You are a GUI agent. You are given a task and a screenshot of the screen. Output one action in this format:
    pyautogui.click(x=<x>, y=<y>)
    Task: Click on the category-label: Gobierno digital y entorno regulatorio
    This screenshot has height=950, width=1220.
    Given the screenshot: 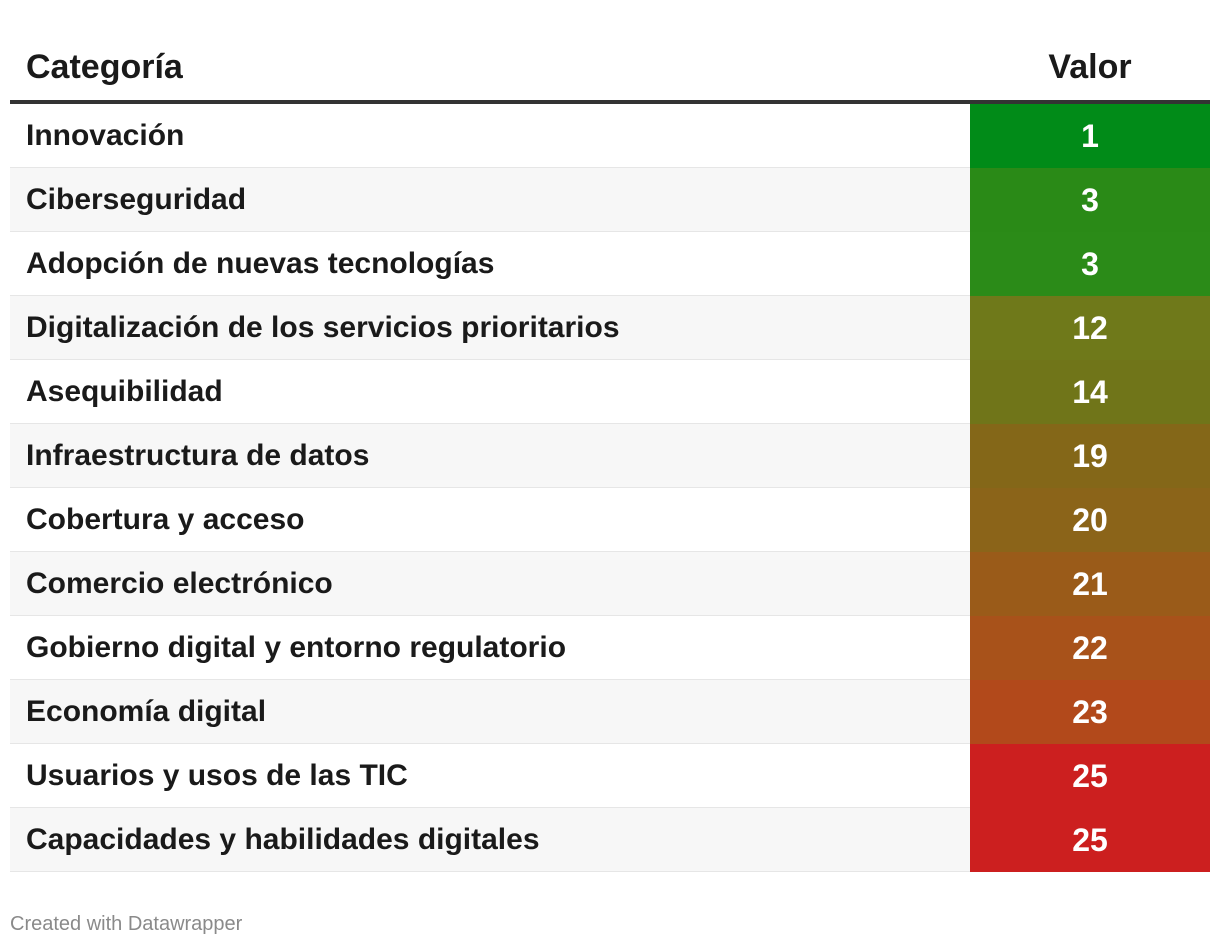 What is the action you would take?
    pyautogui.click(x=296, y=647)
    